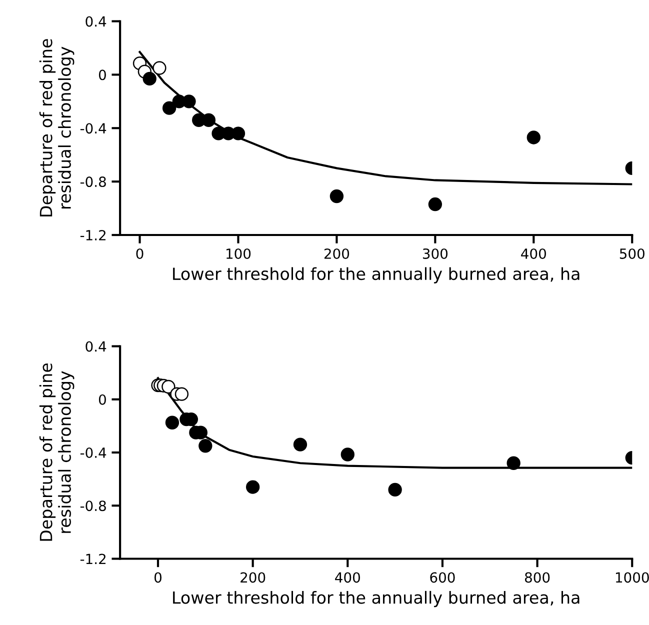 The image size is (649, 625). What do you see at coordinates (435, 253) in the screenshot?
I see `x-tick-label: 300` at bounding box center [435, 253].